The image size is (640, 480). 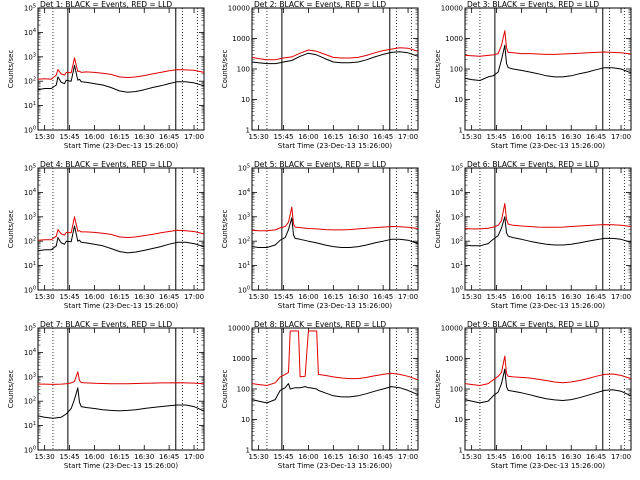 I want to click on chart-title: Det 7: BLACK = Events, RED = LLD, so click(x=106, y=324).